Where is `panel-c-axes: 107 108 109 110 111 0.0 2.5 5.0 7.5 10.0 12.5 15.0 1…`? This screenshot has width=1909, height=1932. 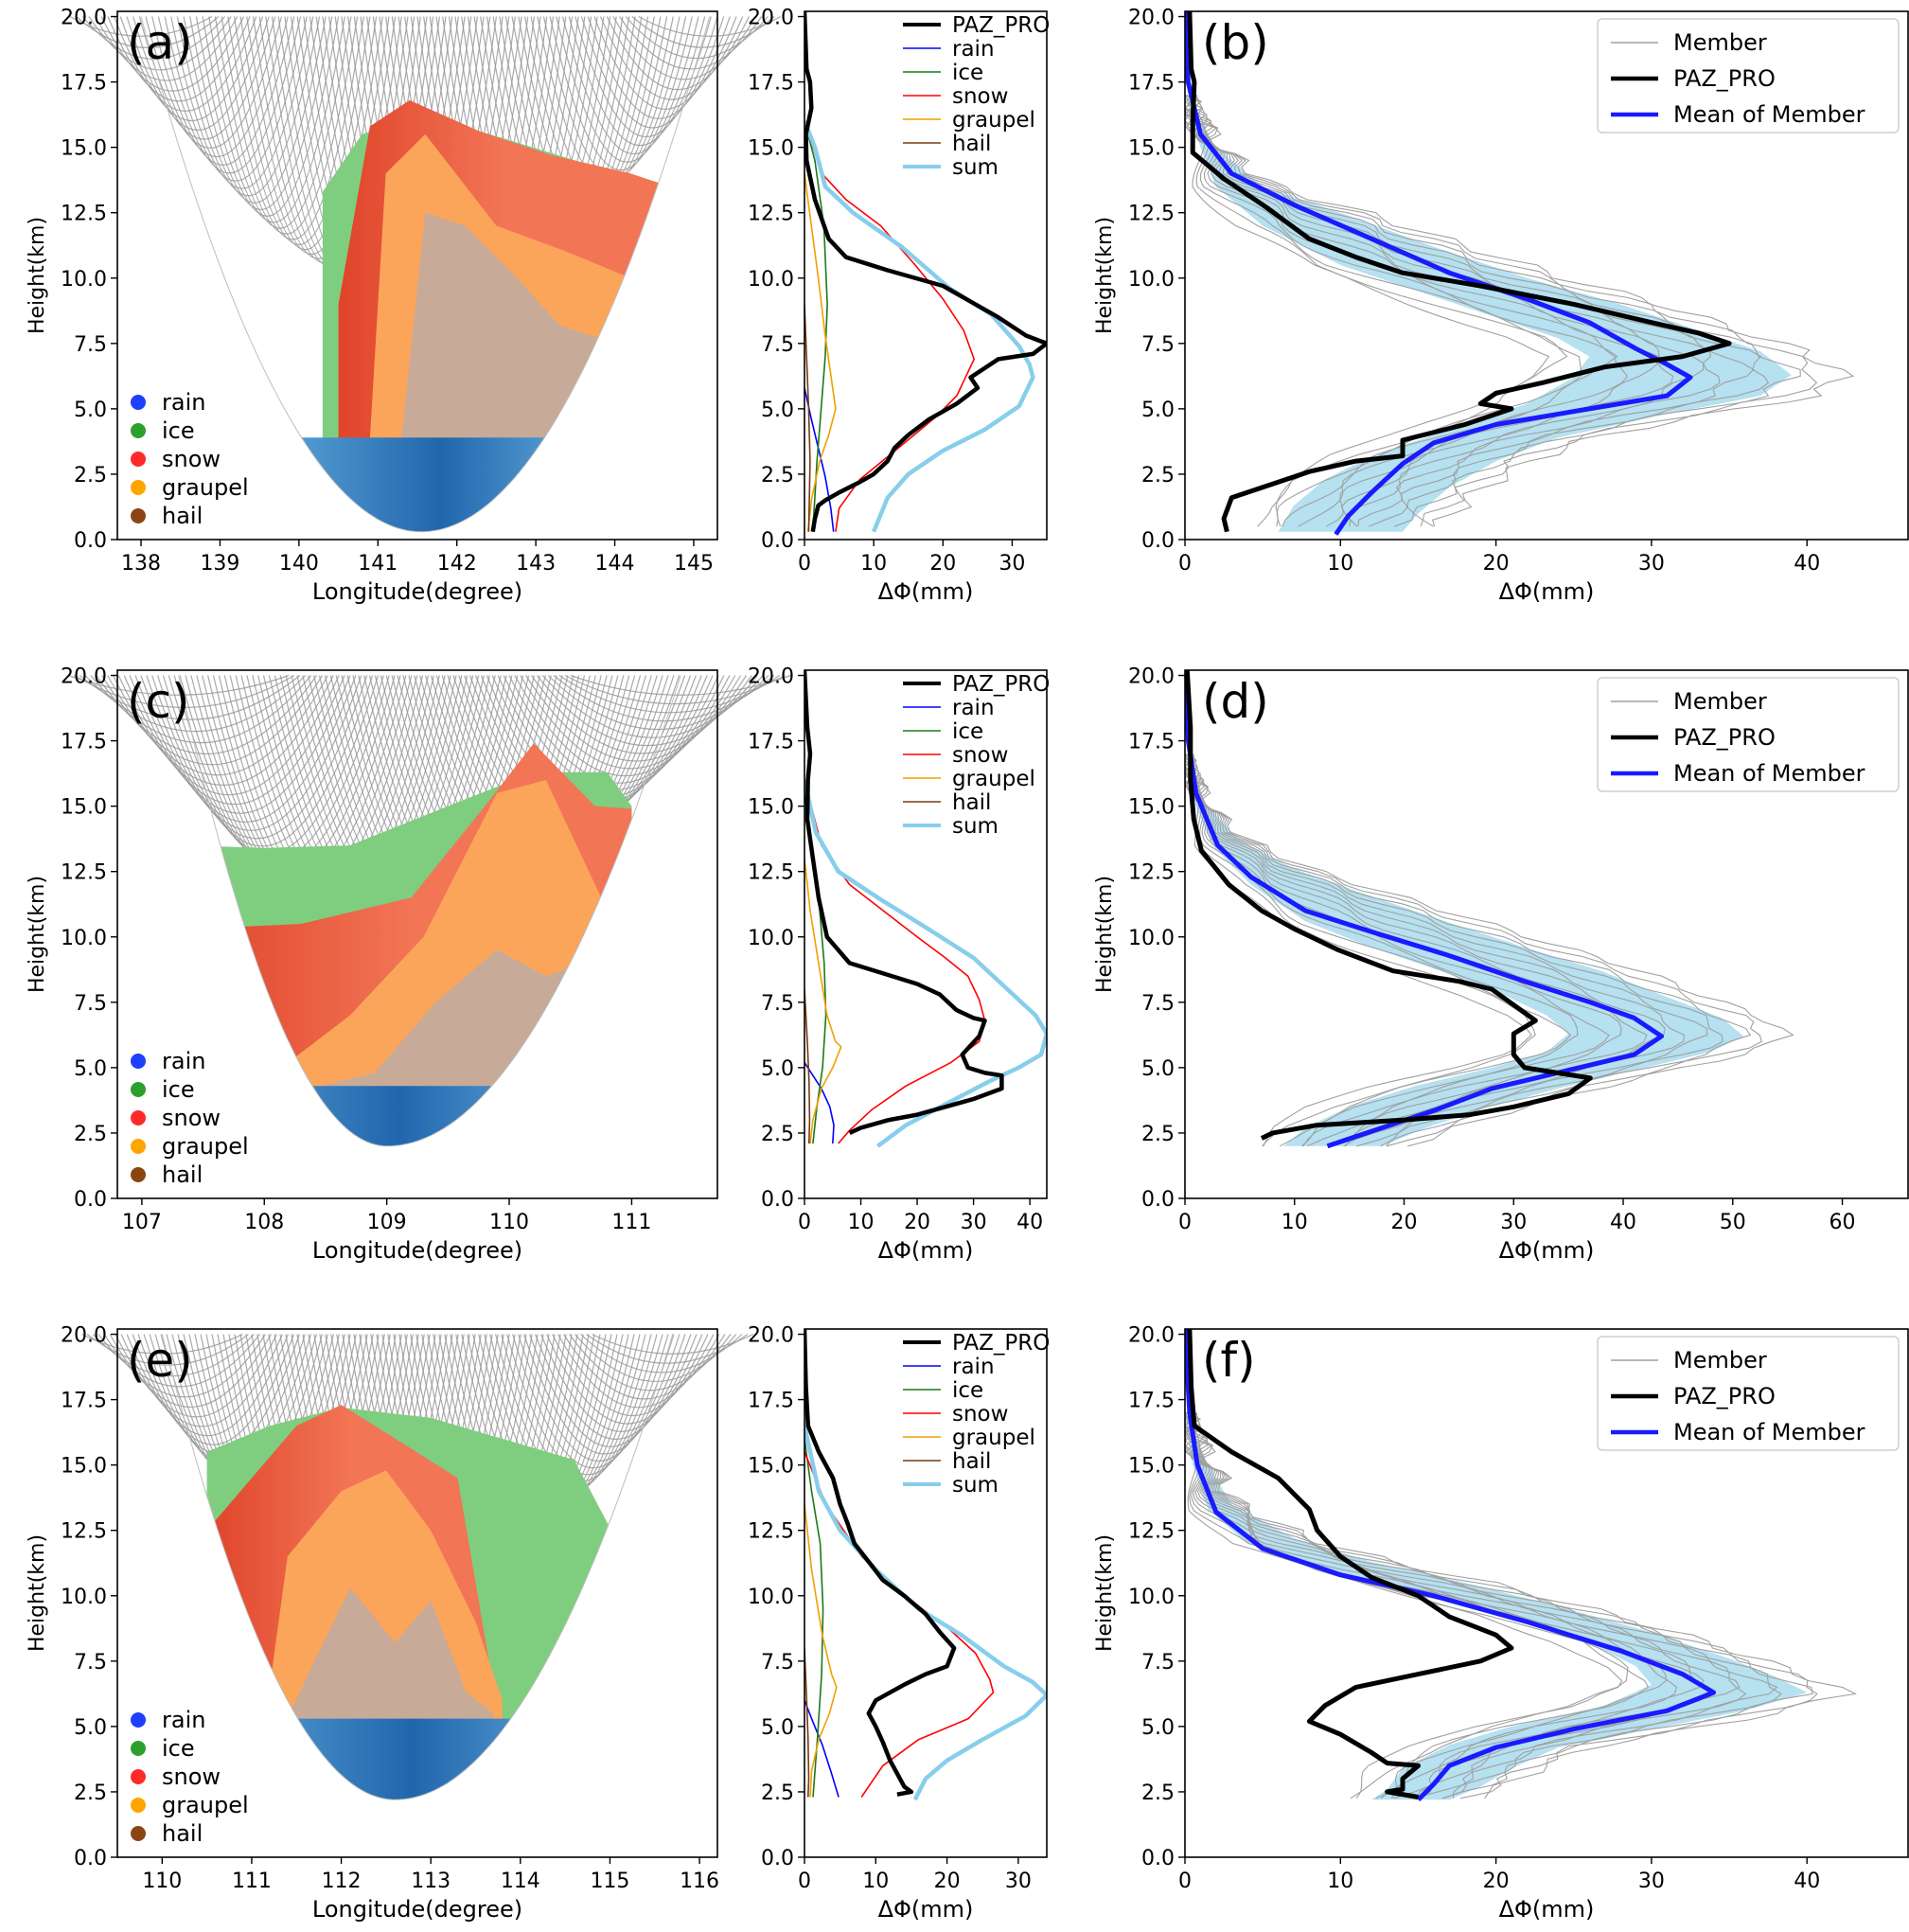 panel-c-axes: 107 108 109 110 111 0.0 2.5 5.0 7.5 10.0 12.5 15.0 1… is located at coordinates (372, 964).